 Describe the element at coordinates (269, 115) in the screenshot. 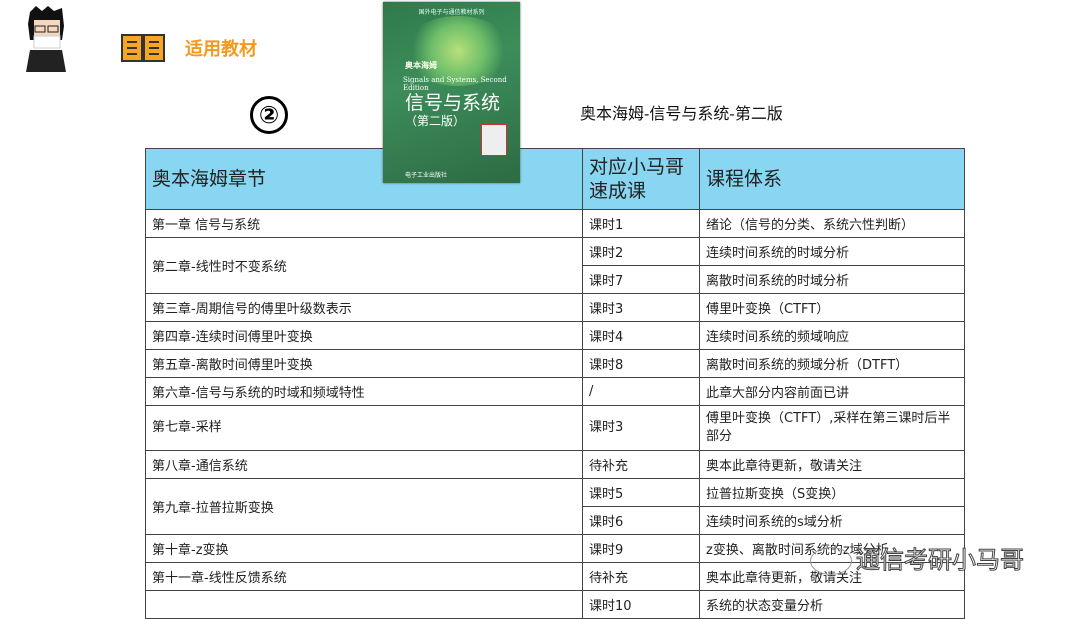

I see `section-number: ②` at that location.